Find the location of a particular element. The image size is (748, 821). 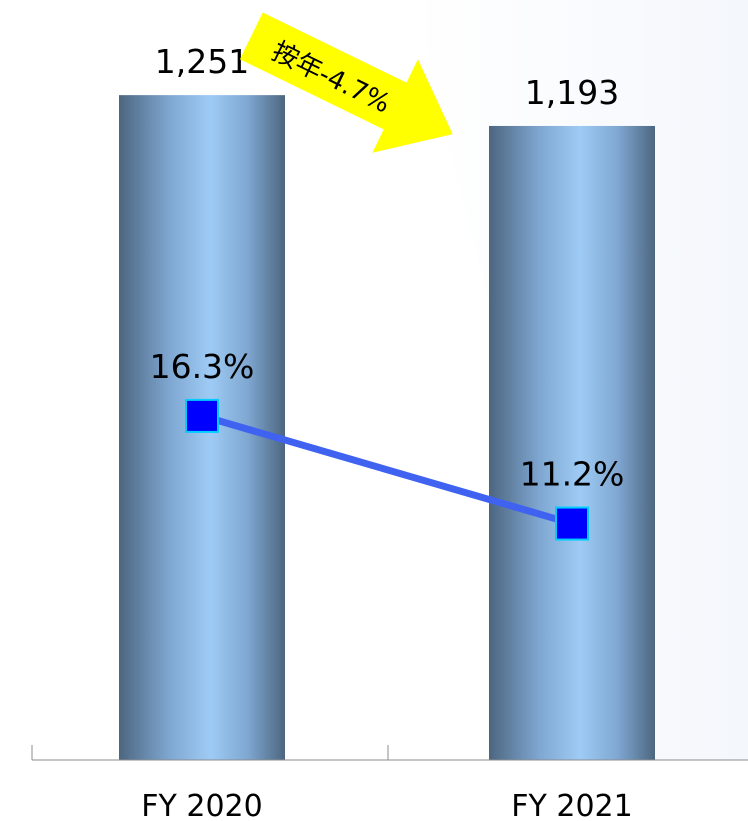

line-value-label: 11.2% is located at coordinates (572, 474).